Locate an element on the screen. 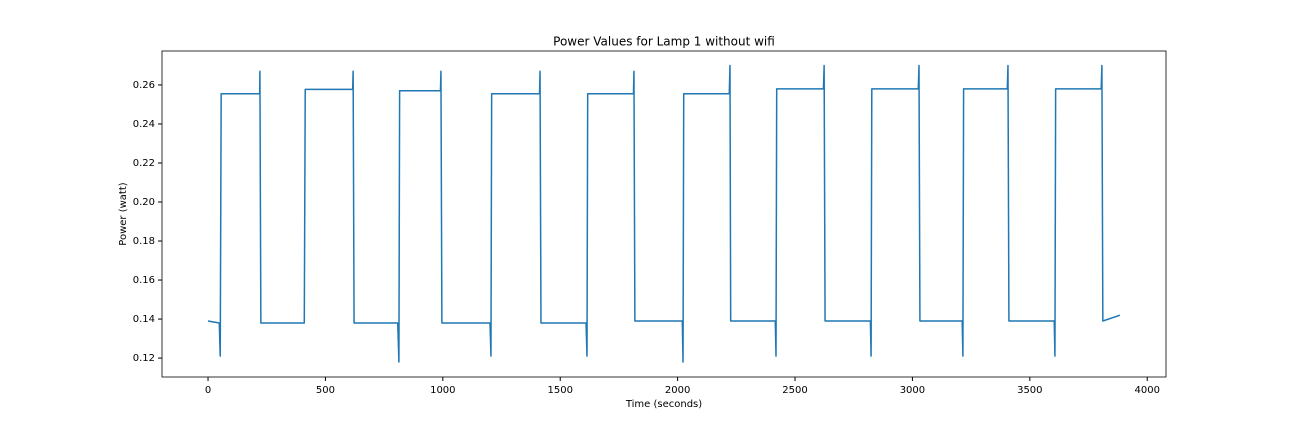 Image resolution: width=1296 pixels, height=432 pixels. y-tick-label: 0.22 is located at coordinates (144, 163).